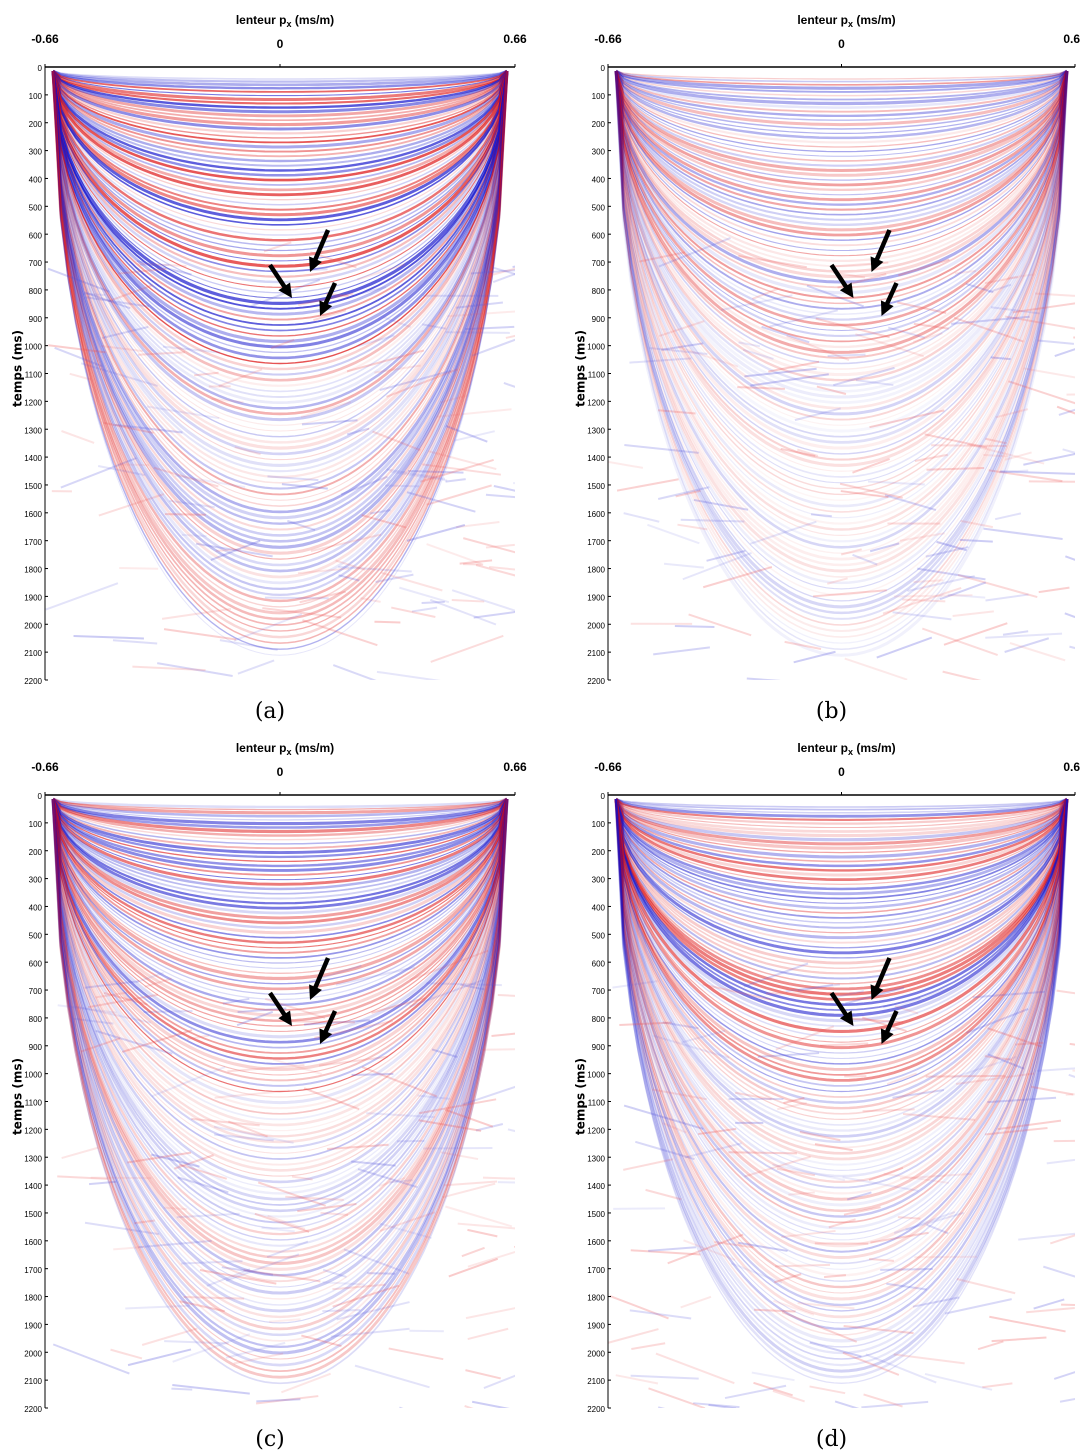 Image resolution: width=1080 pixels, height=1454 pixels. Describe the element at coordinates (515, 39) in the screenshot. I see `x-tick-label: 0.66` at that location.